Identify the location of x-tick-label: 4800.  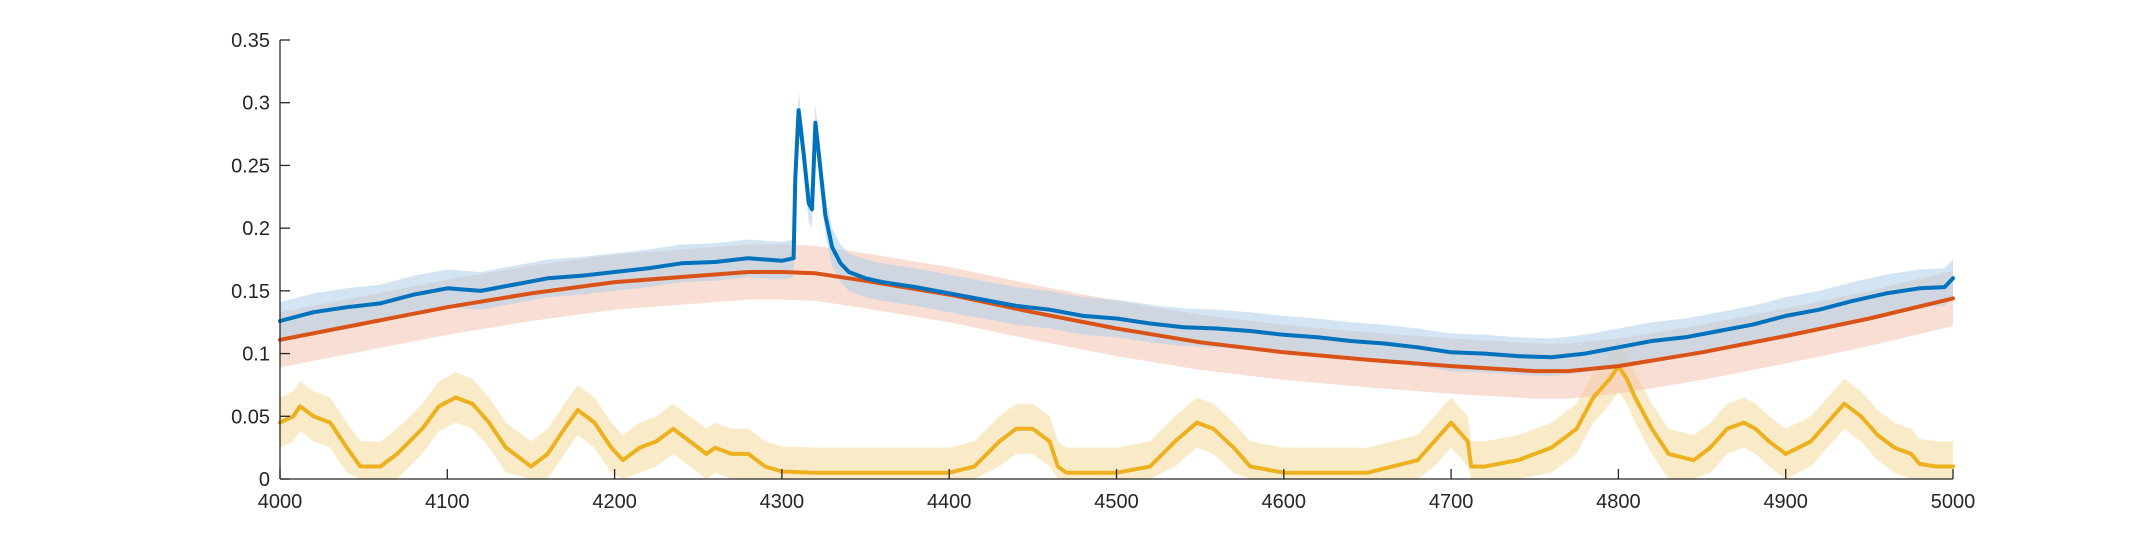
(1618, 502).